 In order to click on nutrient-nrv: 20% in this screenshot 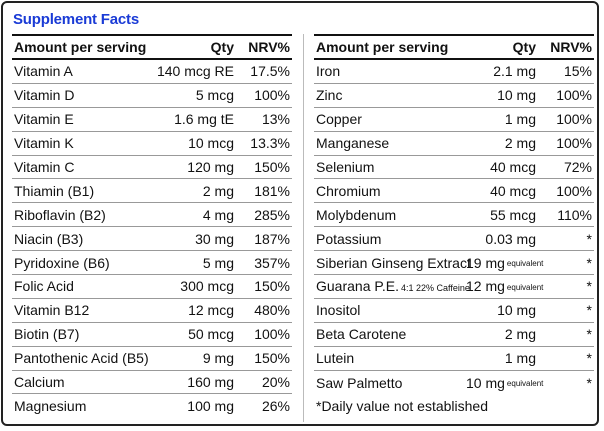, I will do `click(275, 382)`.